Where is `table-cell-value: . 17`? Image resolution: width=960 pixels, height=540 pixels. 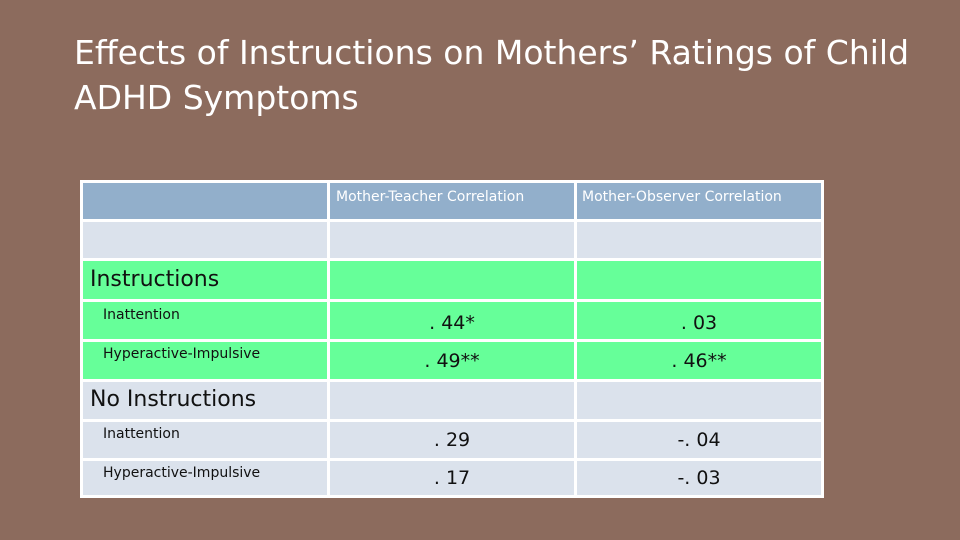
table-cell-value: . 17 is located at coordinates (452, 478).